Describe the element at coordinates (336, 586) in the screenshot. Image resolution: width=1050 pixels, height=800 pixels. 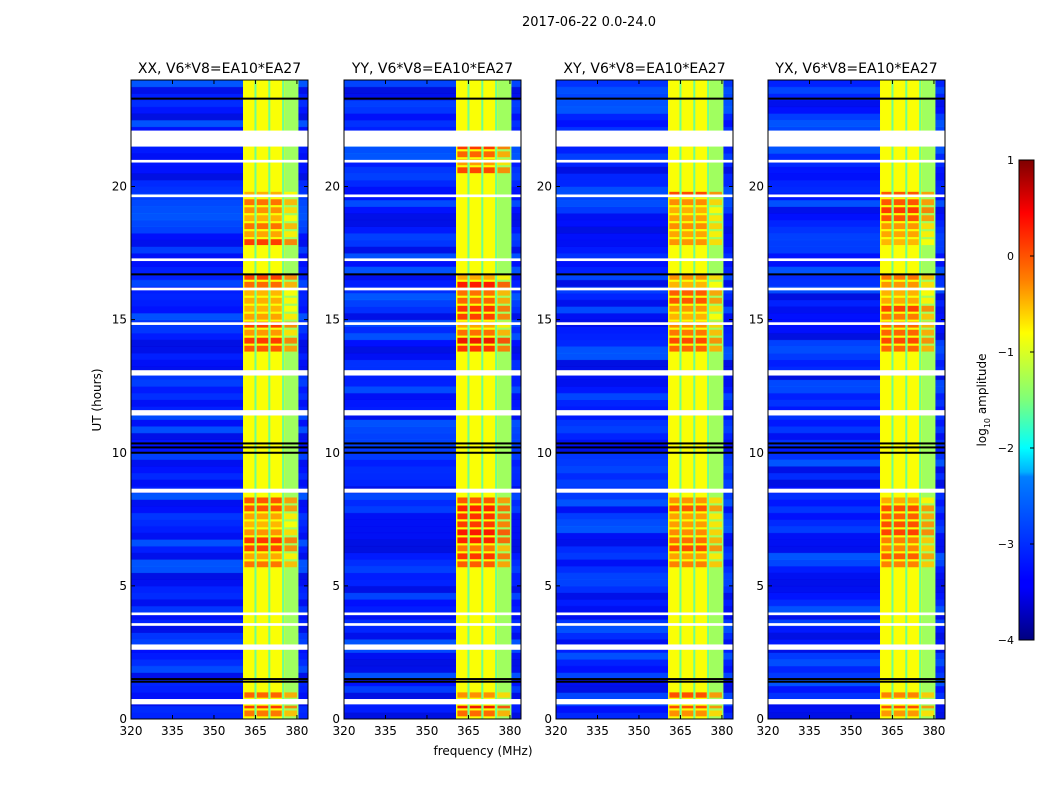
I see `y-tick-label: 5` at that location.